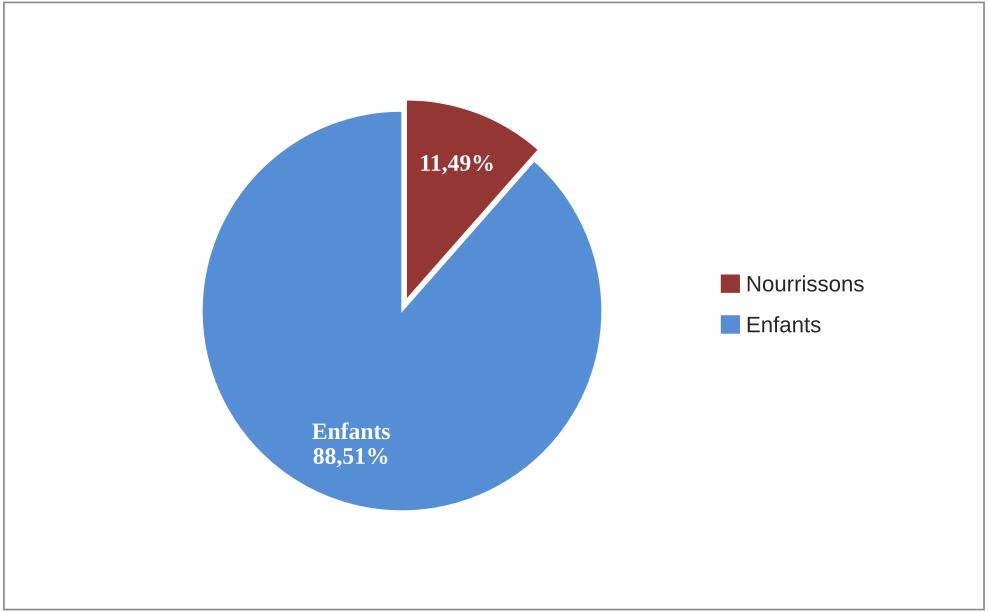 This screenshot has width=988, height=612. What do you see at coordinates (784, 324) in the screenshot?
I see `legend-label: Enfants` at bounding box center [784, 324].